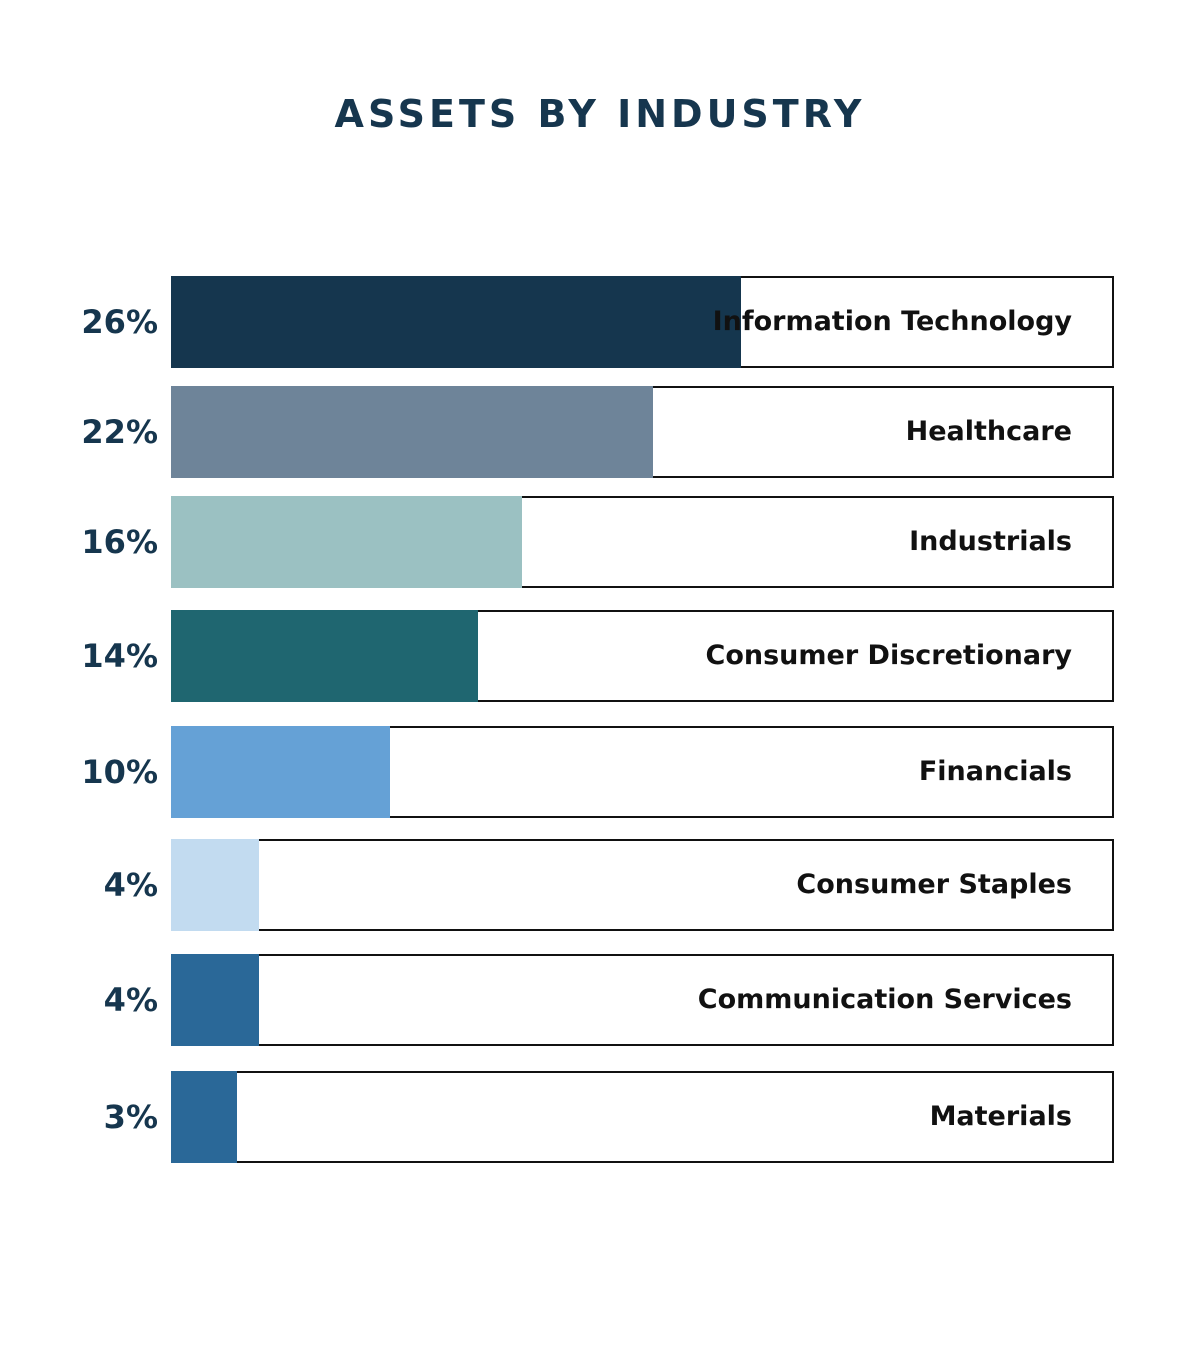  What do you see at coordinates (990, 541) in the screenshot?
I see `bar-category-label: Industrials` at bounding box center [990, 541].